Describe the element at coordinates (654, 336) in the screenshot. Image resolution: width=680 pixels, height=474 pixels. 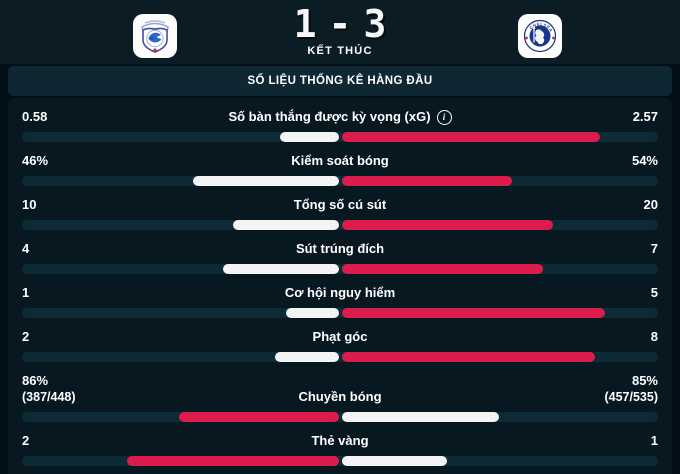
I see `away-value-main: 8` at that location.